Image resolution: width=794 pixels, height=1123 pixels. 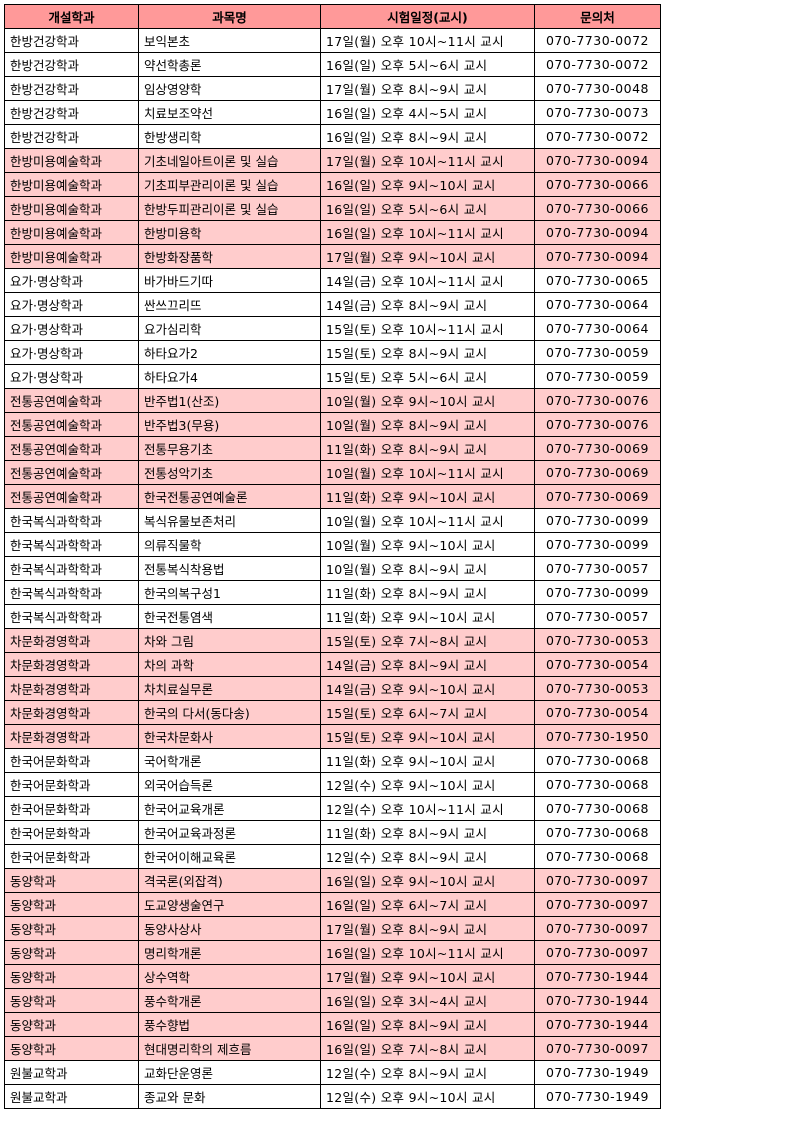 What do you see at coordinates (597, 280) in the screenshot?
I see `contact-cell: 070-7730-0065` at bounding box center [597, 280].